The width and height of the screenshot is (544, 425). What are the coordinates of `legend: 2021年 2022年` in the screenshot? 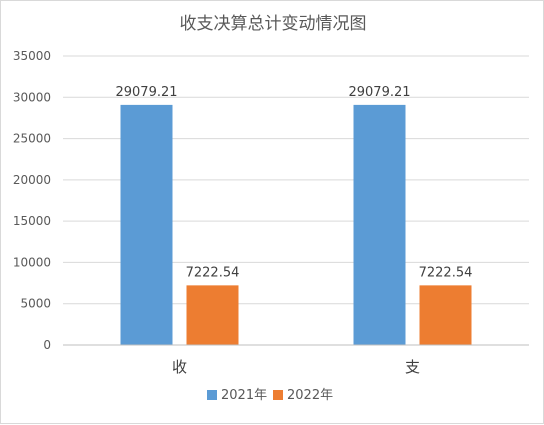 It's located at (270, 395).